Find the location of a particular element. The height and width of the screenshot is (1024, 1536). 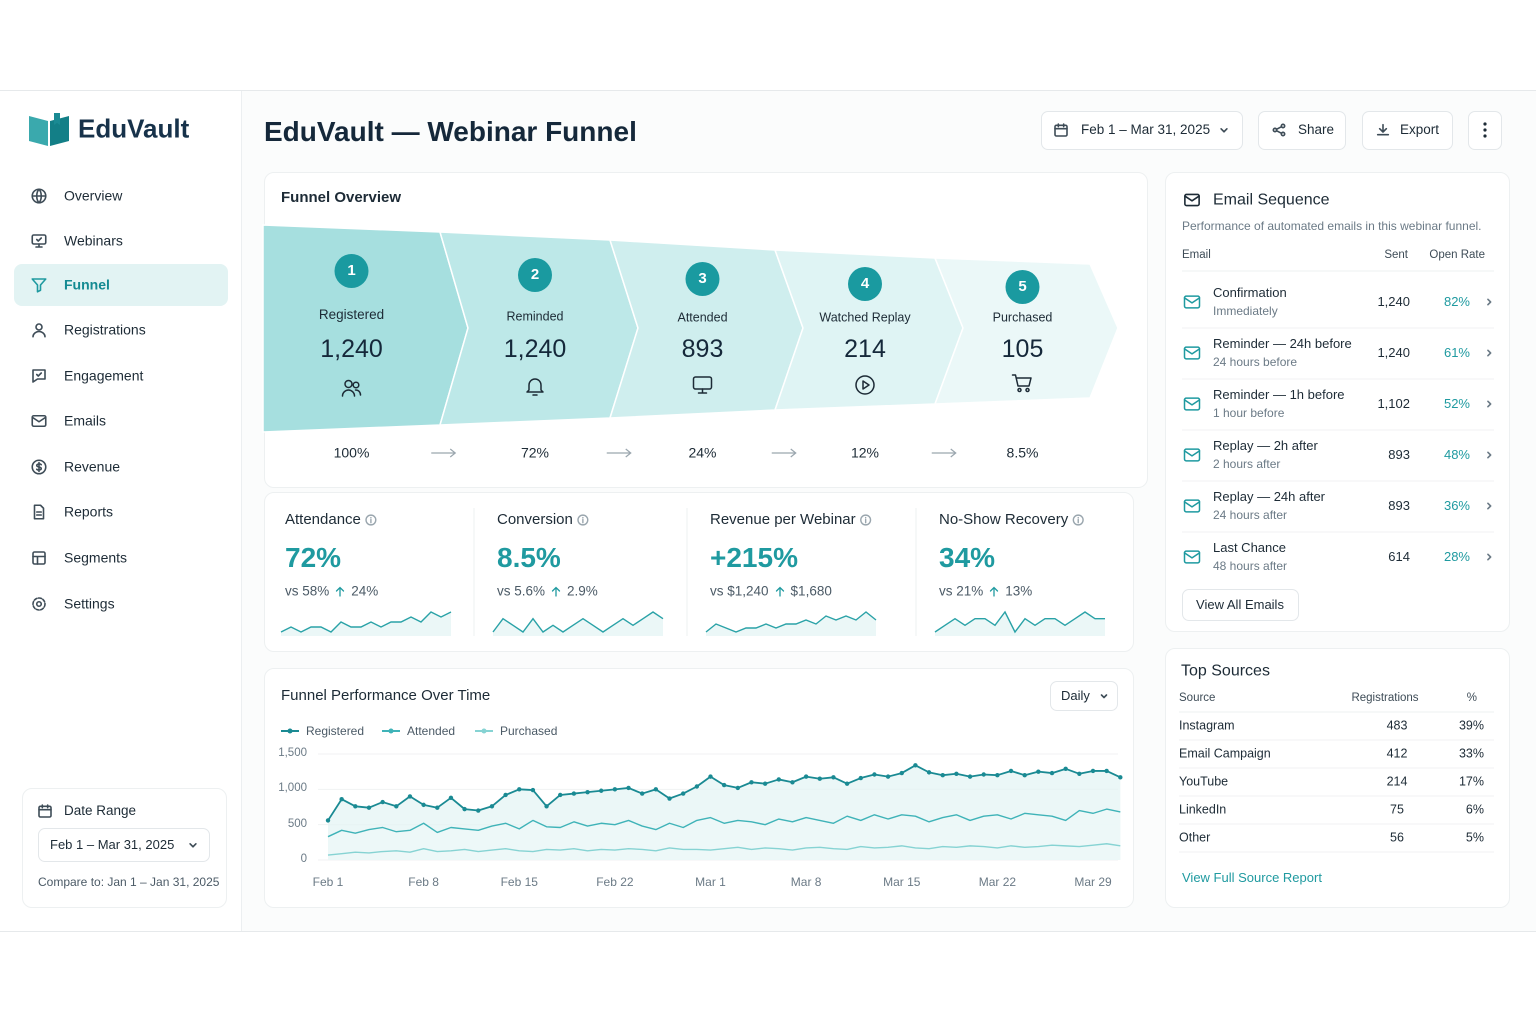

more-button is located at coordinates (1485, 130).